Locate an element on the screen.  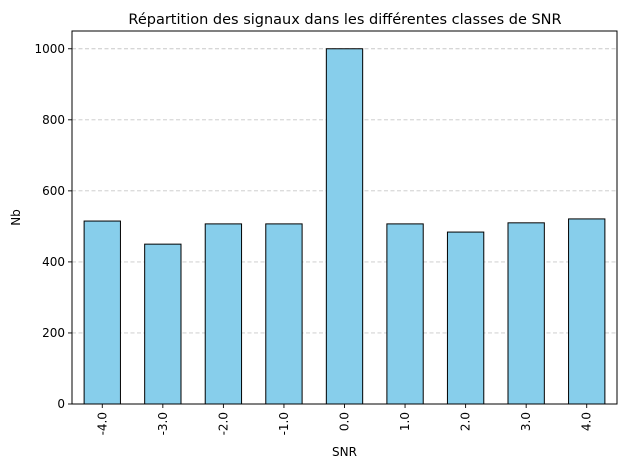
y-tick-label: 1000 is located at coordinates (49, 49).